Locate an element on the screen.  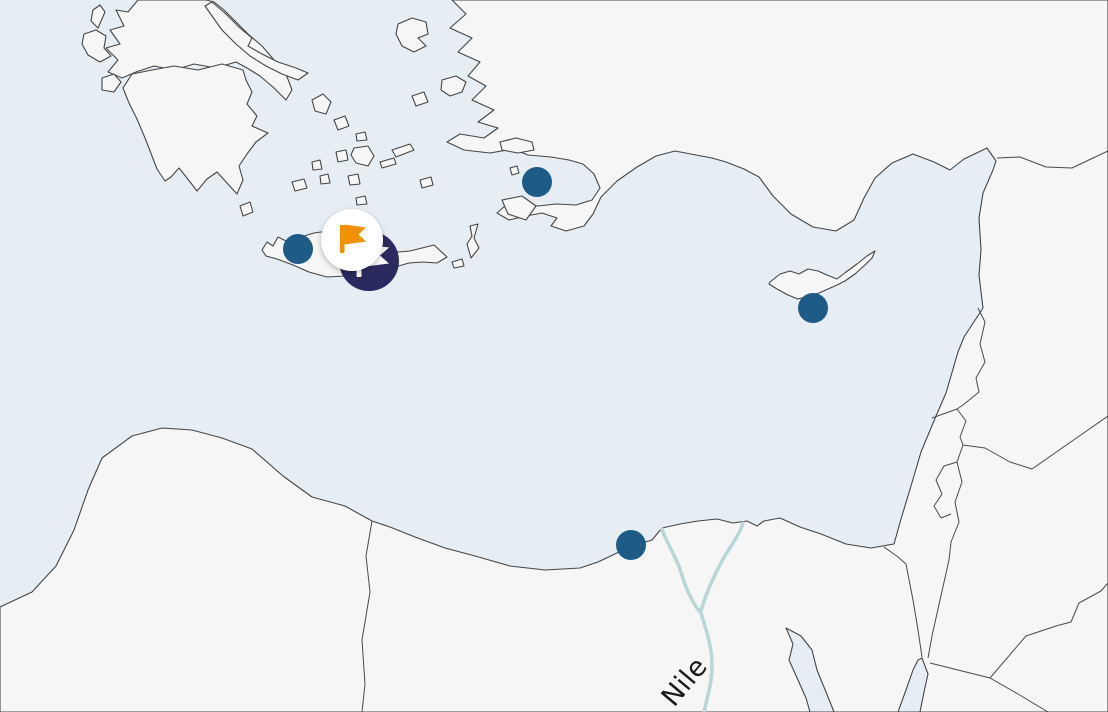
question-pin is located at coordinates (352, 240).